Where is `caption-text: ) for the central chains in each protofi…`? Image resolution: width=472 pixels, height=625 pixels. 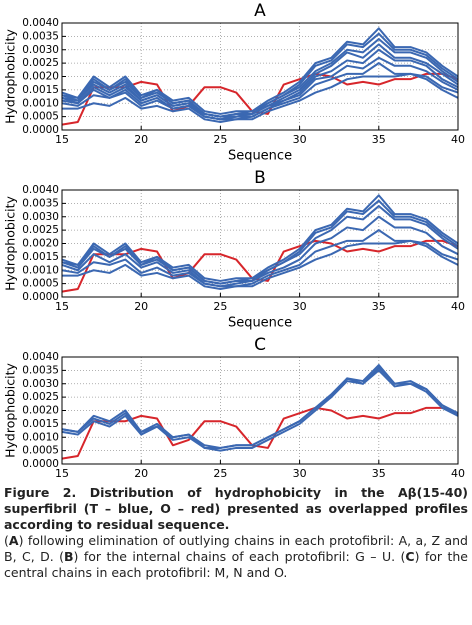
caption-text: ) for the central chains in each protofi… is located at coordinates (236, 564).